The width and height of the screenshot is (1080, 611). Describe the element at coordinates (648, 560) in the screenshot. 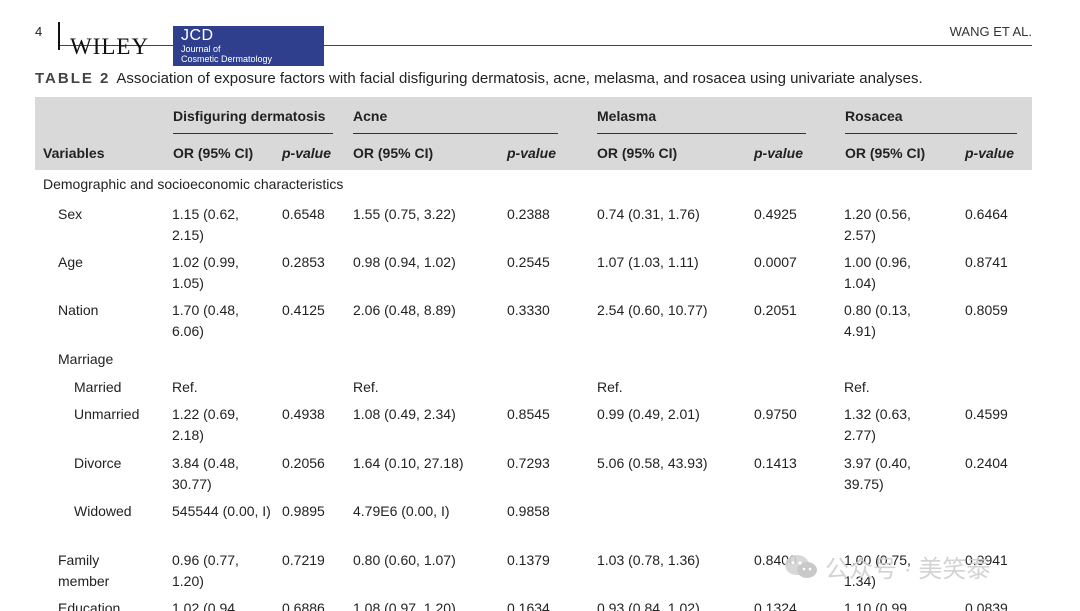

I see `cell-or-melasma: 1.03 (0.78, 1.36)` at that location.